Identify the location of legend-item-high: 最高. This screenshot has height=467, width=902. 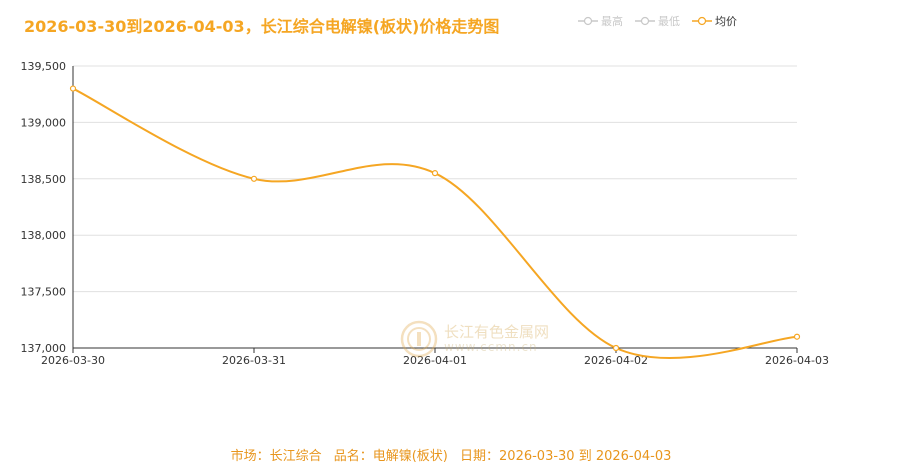
(600, 21).